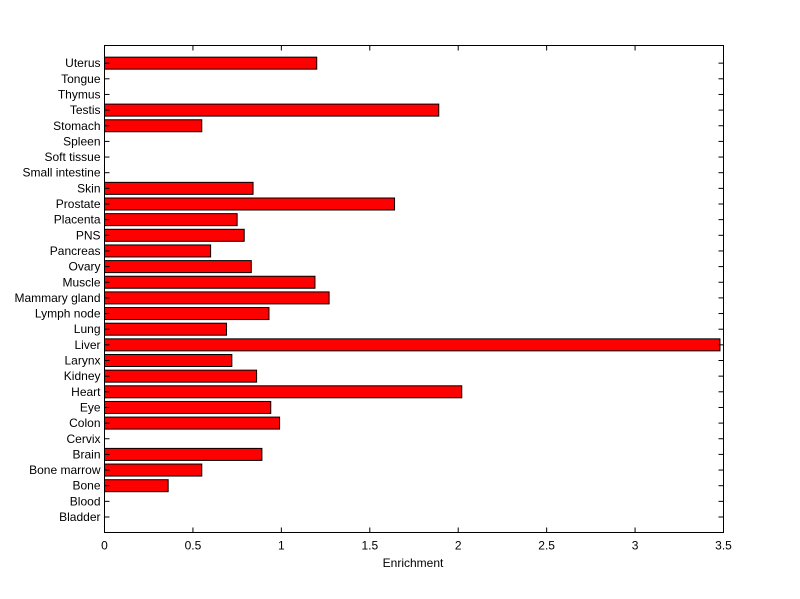 The image size is (800, 599). What do you see at coordinates (85, 501) in the screenshot?
I see `y-tick-label: Blood` at bounding box center [85, 501].